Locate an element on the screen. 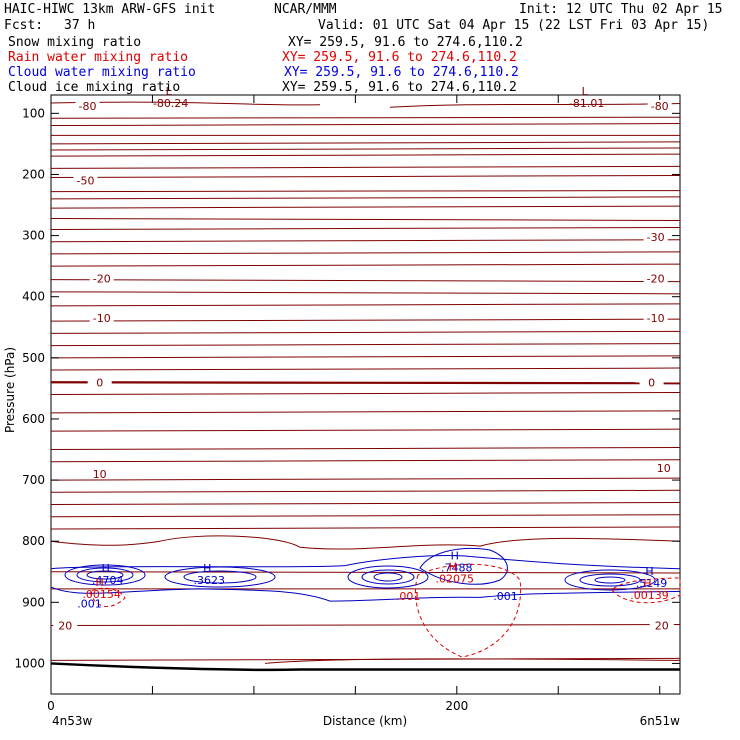 The width and height of the screenshot is (740, 740). freezing-isotherm is located at coordinates (365, 383).